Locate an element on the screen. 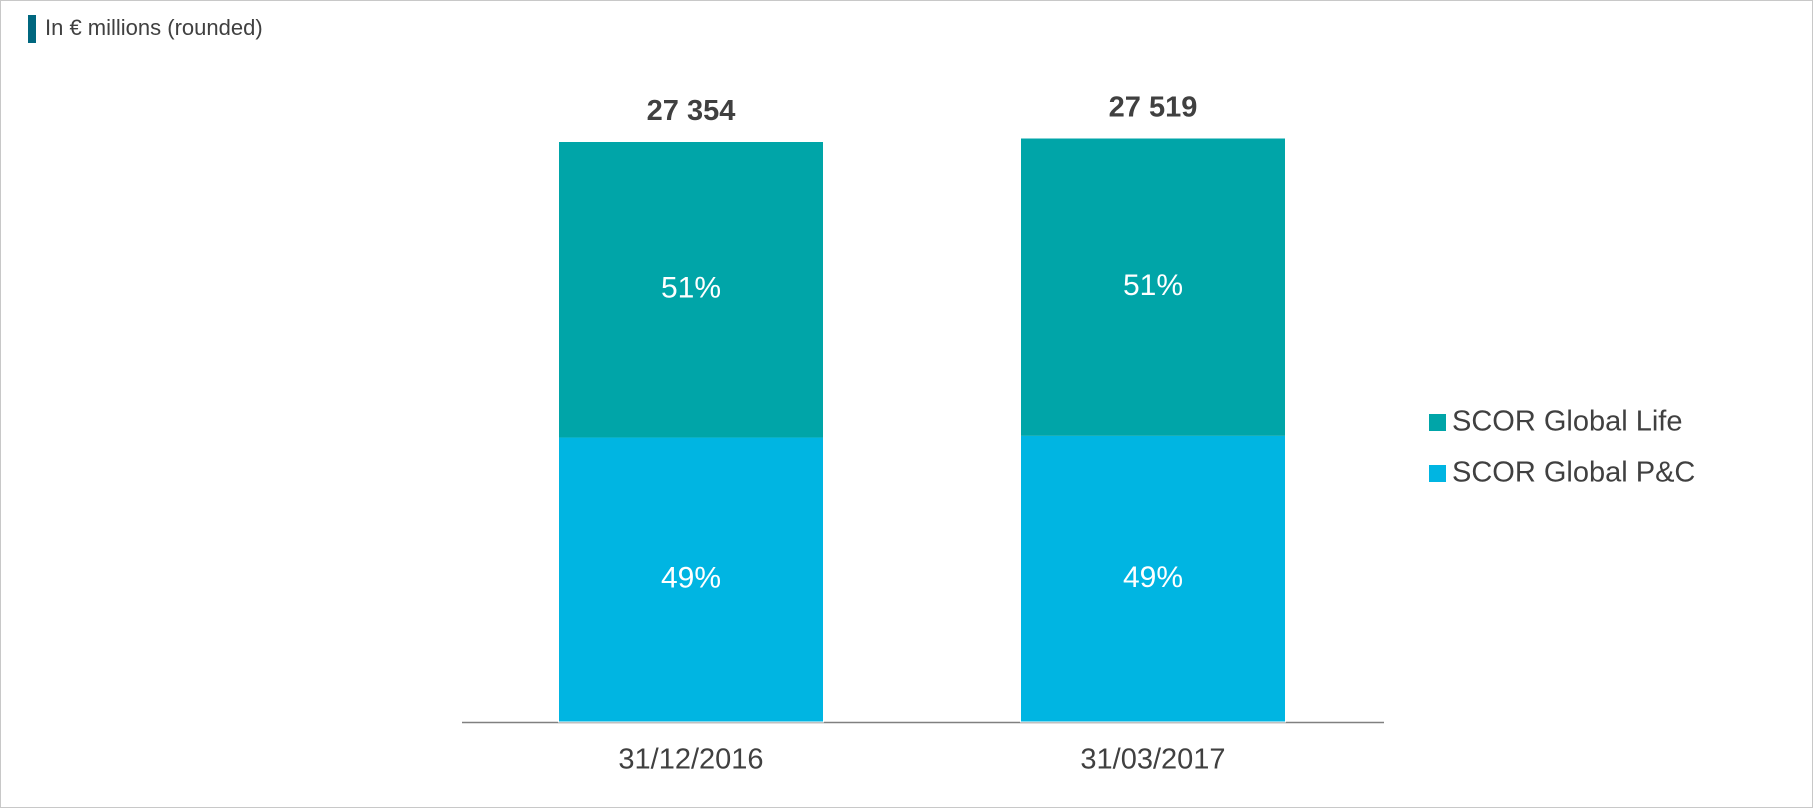  x-tick-label: 31/12/2016 is located at coordinates (690, 760).